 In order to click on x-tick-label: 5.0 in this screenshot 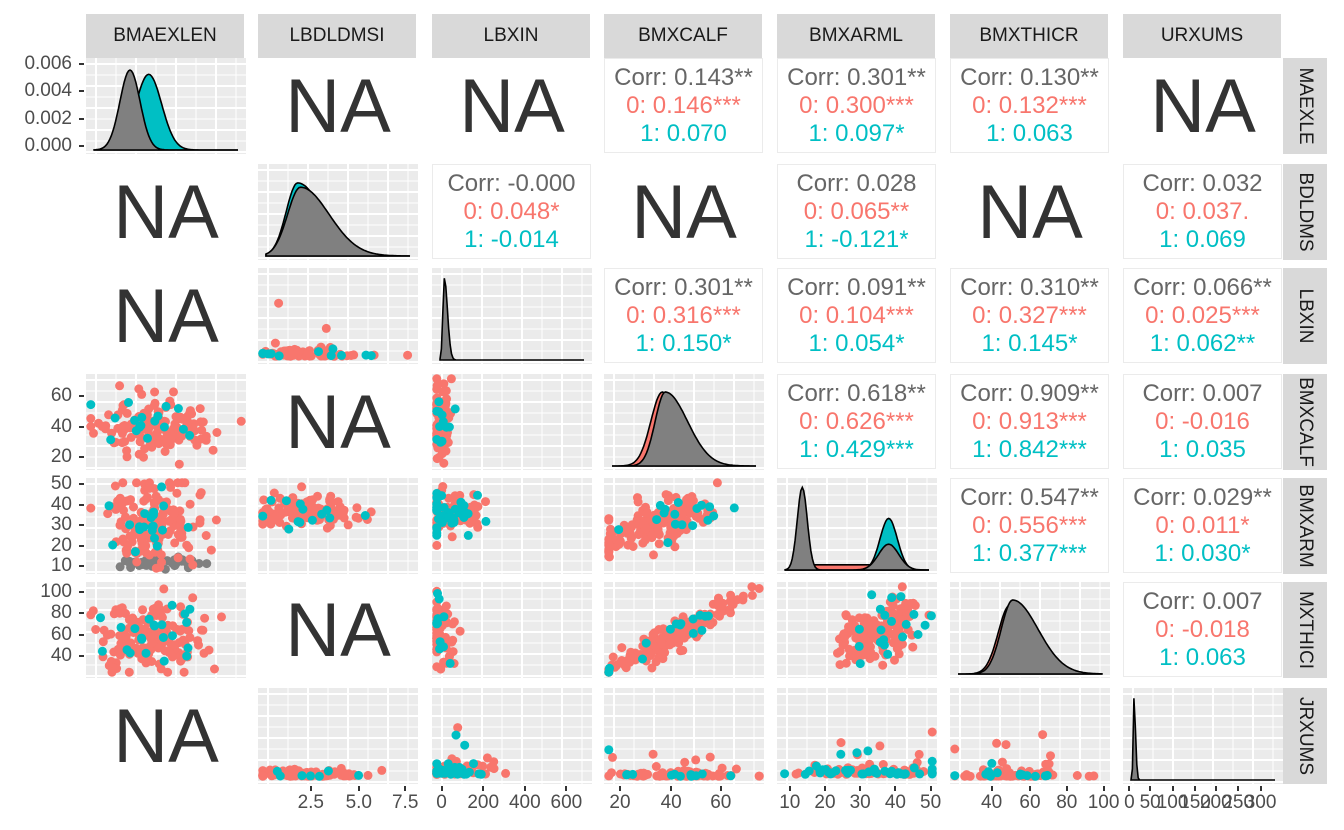, I will do `click(358, 802)`.